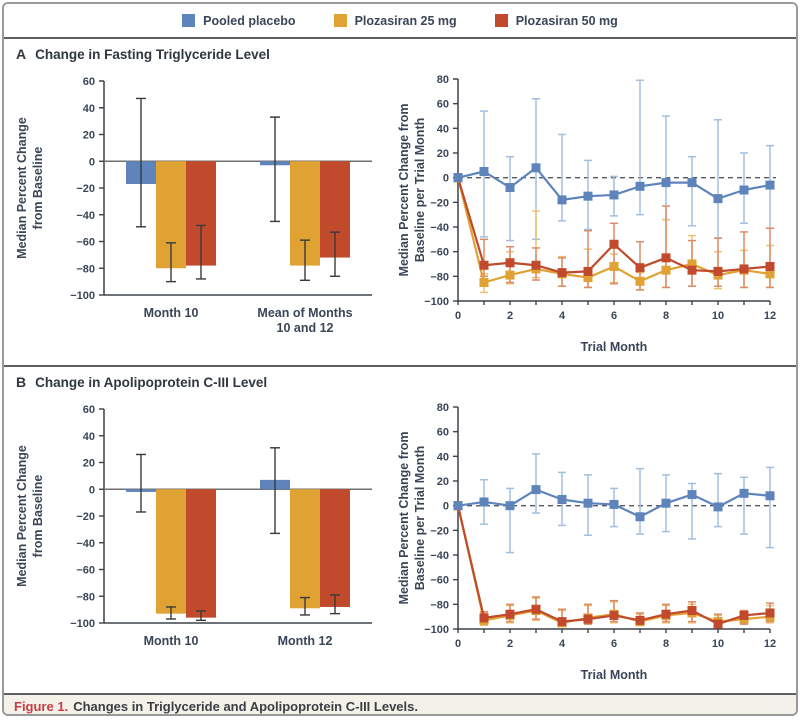 The width and height of the screenshot is (800, 720). Describe the element at coordinates (614, 184) in the screenshot. I see `markers-placebo` at that location.